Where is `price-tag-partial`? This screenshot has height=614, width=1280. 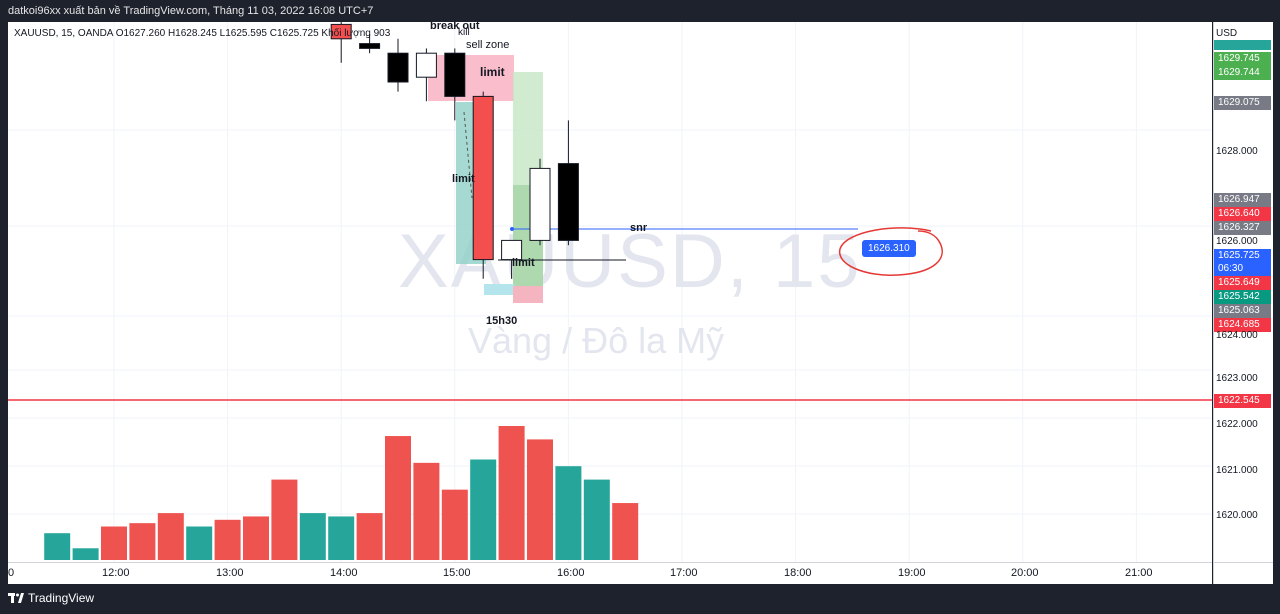
price-tag-partial is located at coordinates (1242, 45).